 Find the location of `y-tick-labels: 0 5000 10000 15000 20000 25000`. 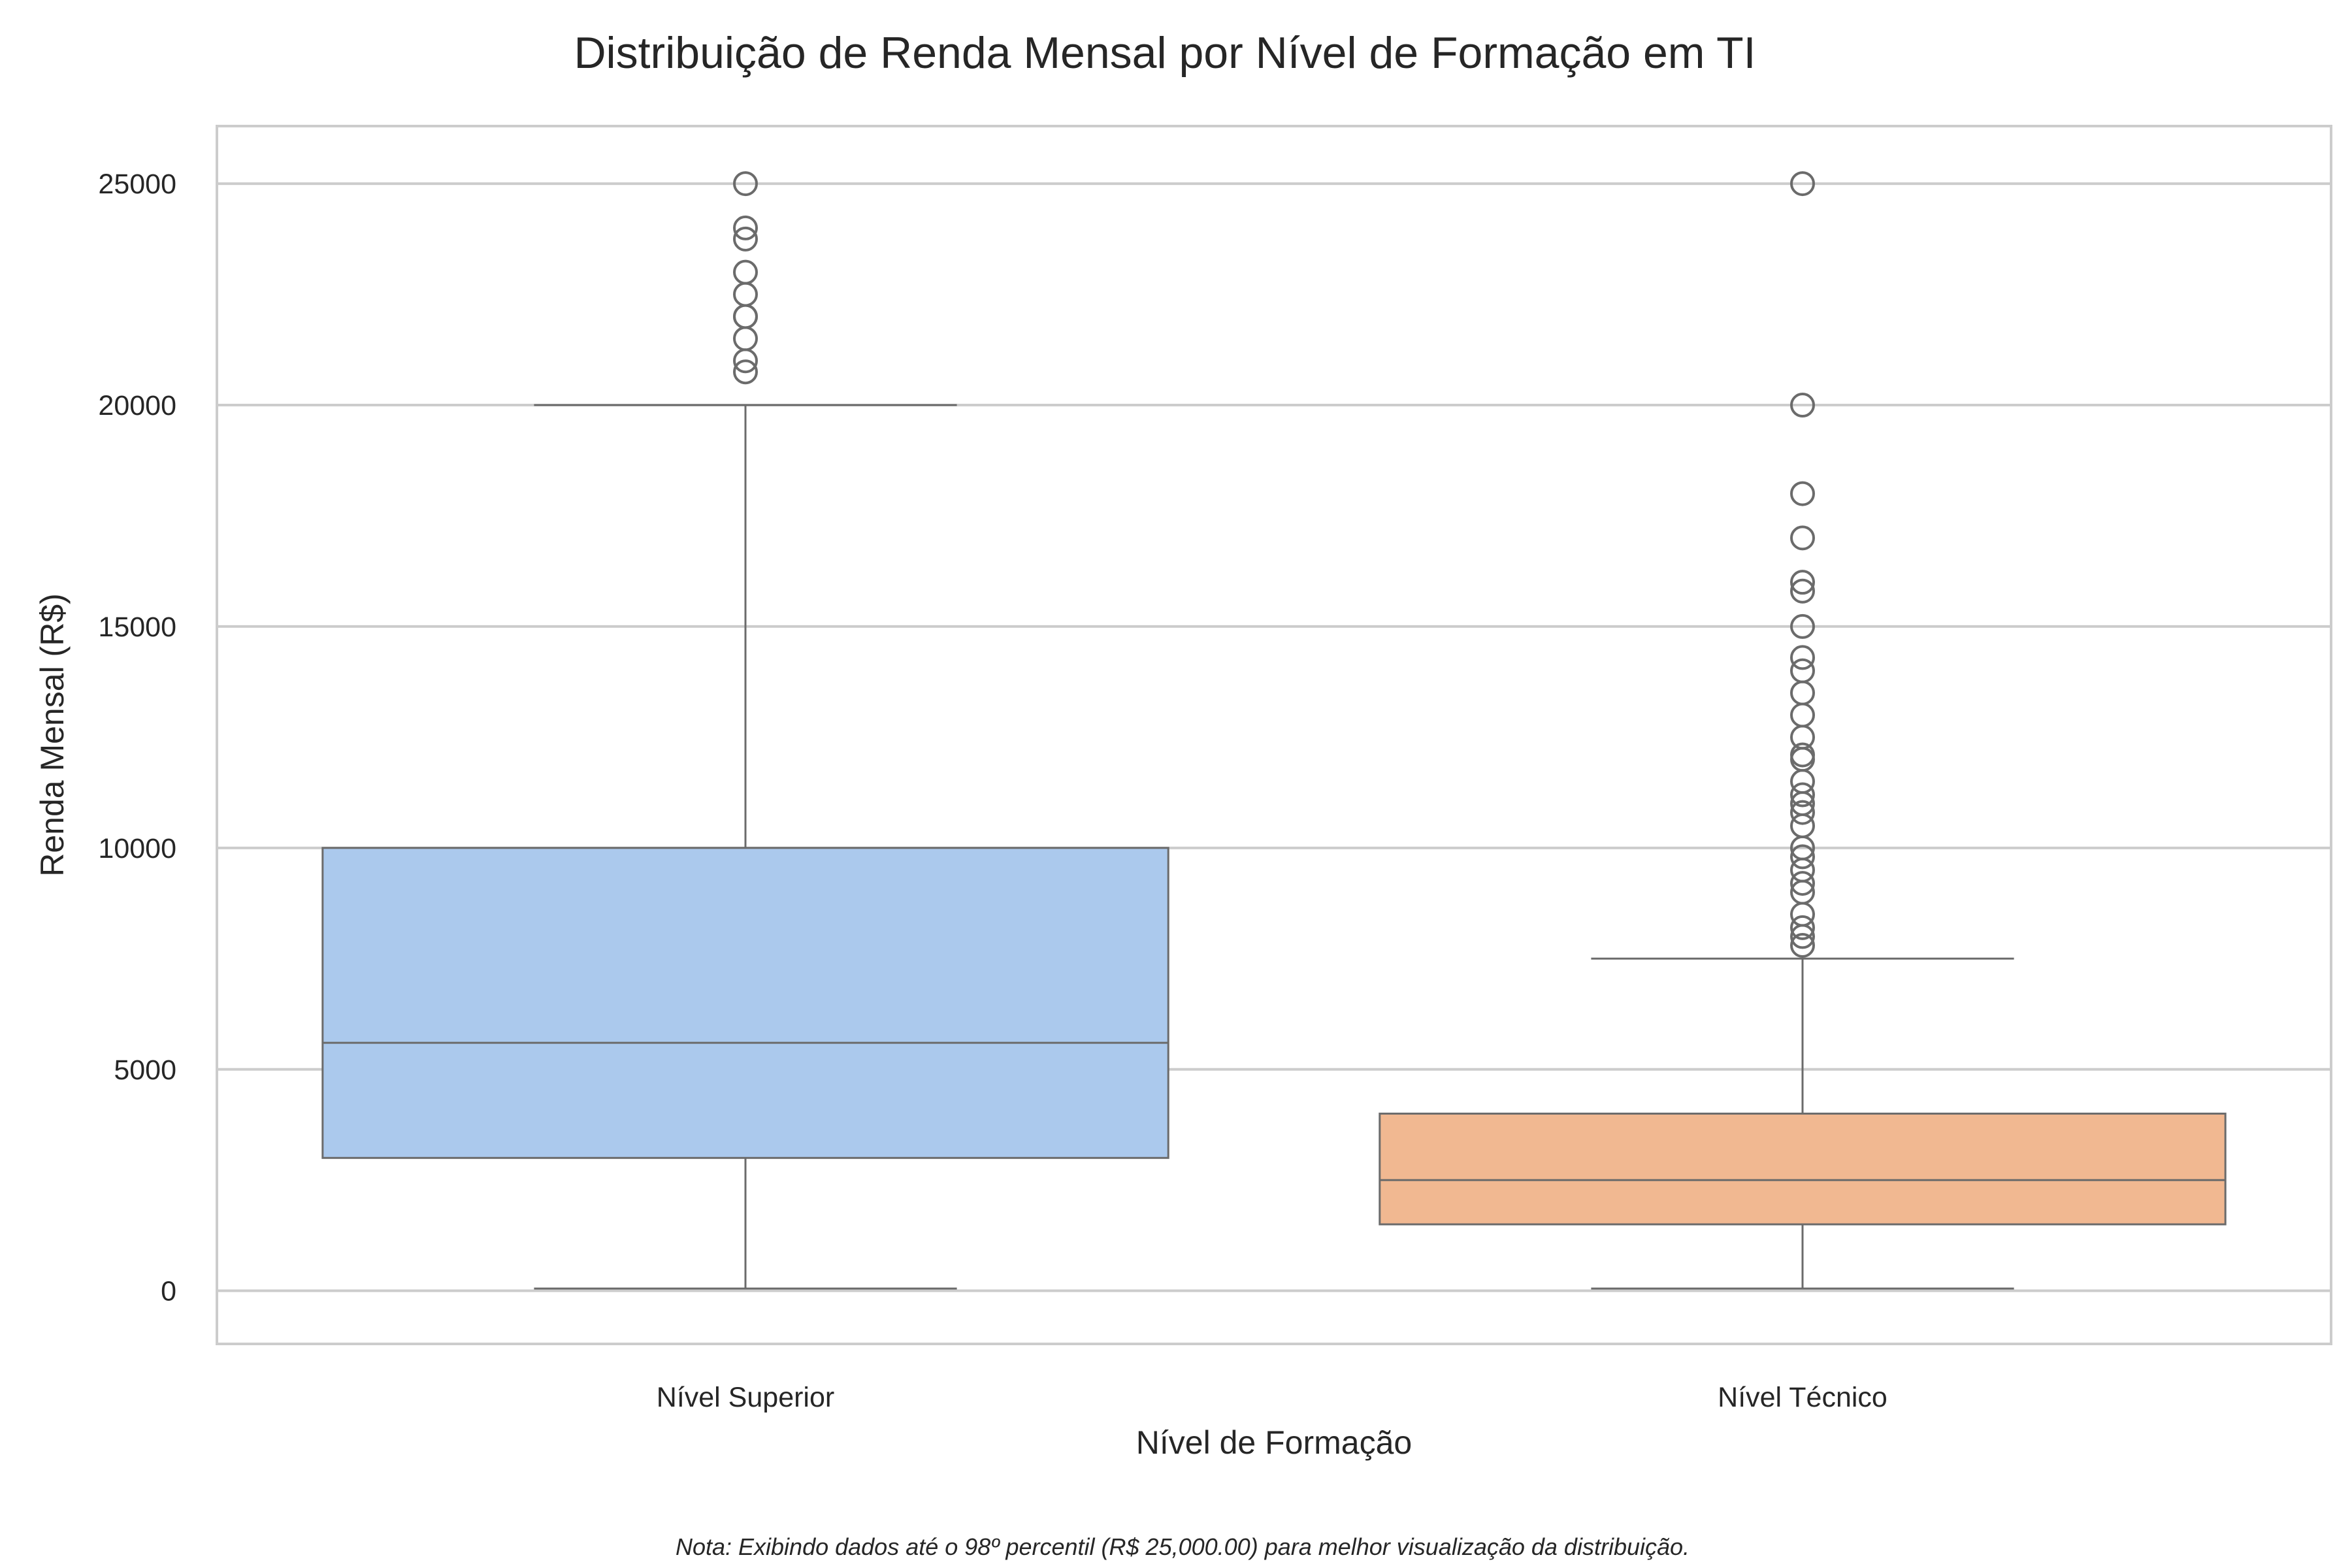

y-tick-labels: 0 5000 10000 15000 20000 25000 is located at coordinates (137, 738).